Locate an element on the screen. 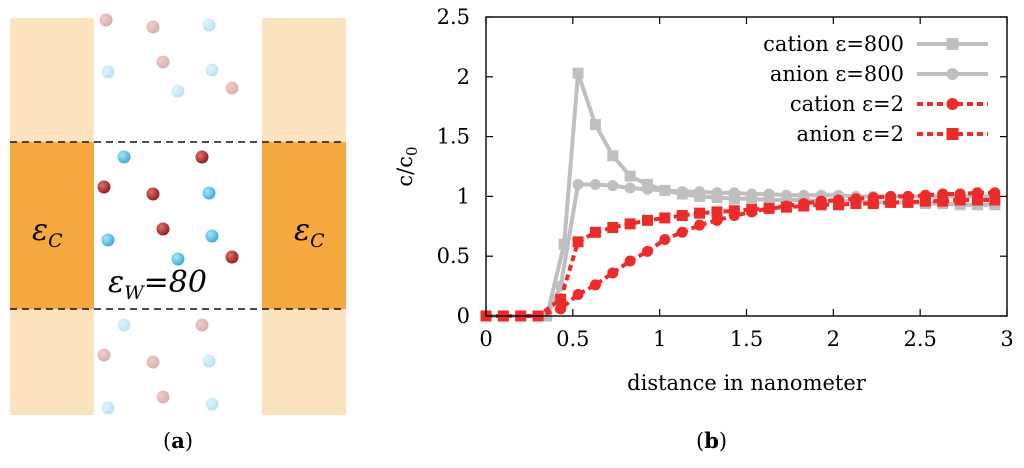  legend-entry-2: cation ε=2 is located at coordinates (889, 104).